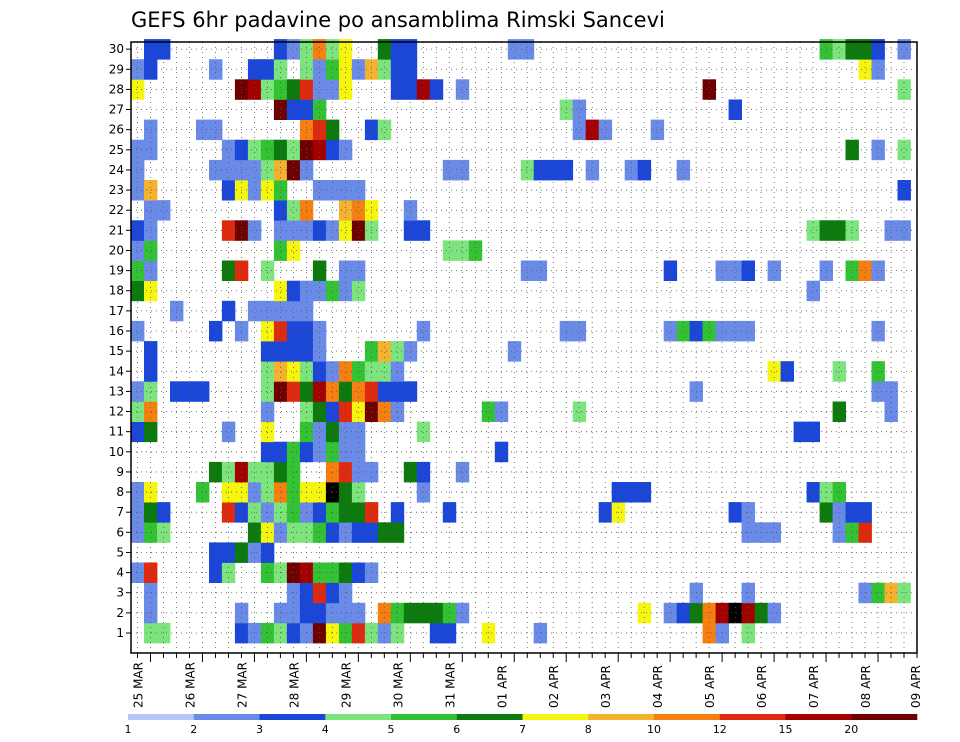  I want to click on y-tick-label: 28, so click(116, 89).